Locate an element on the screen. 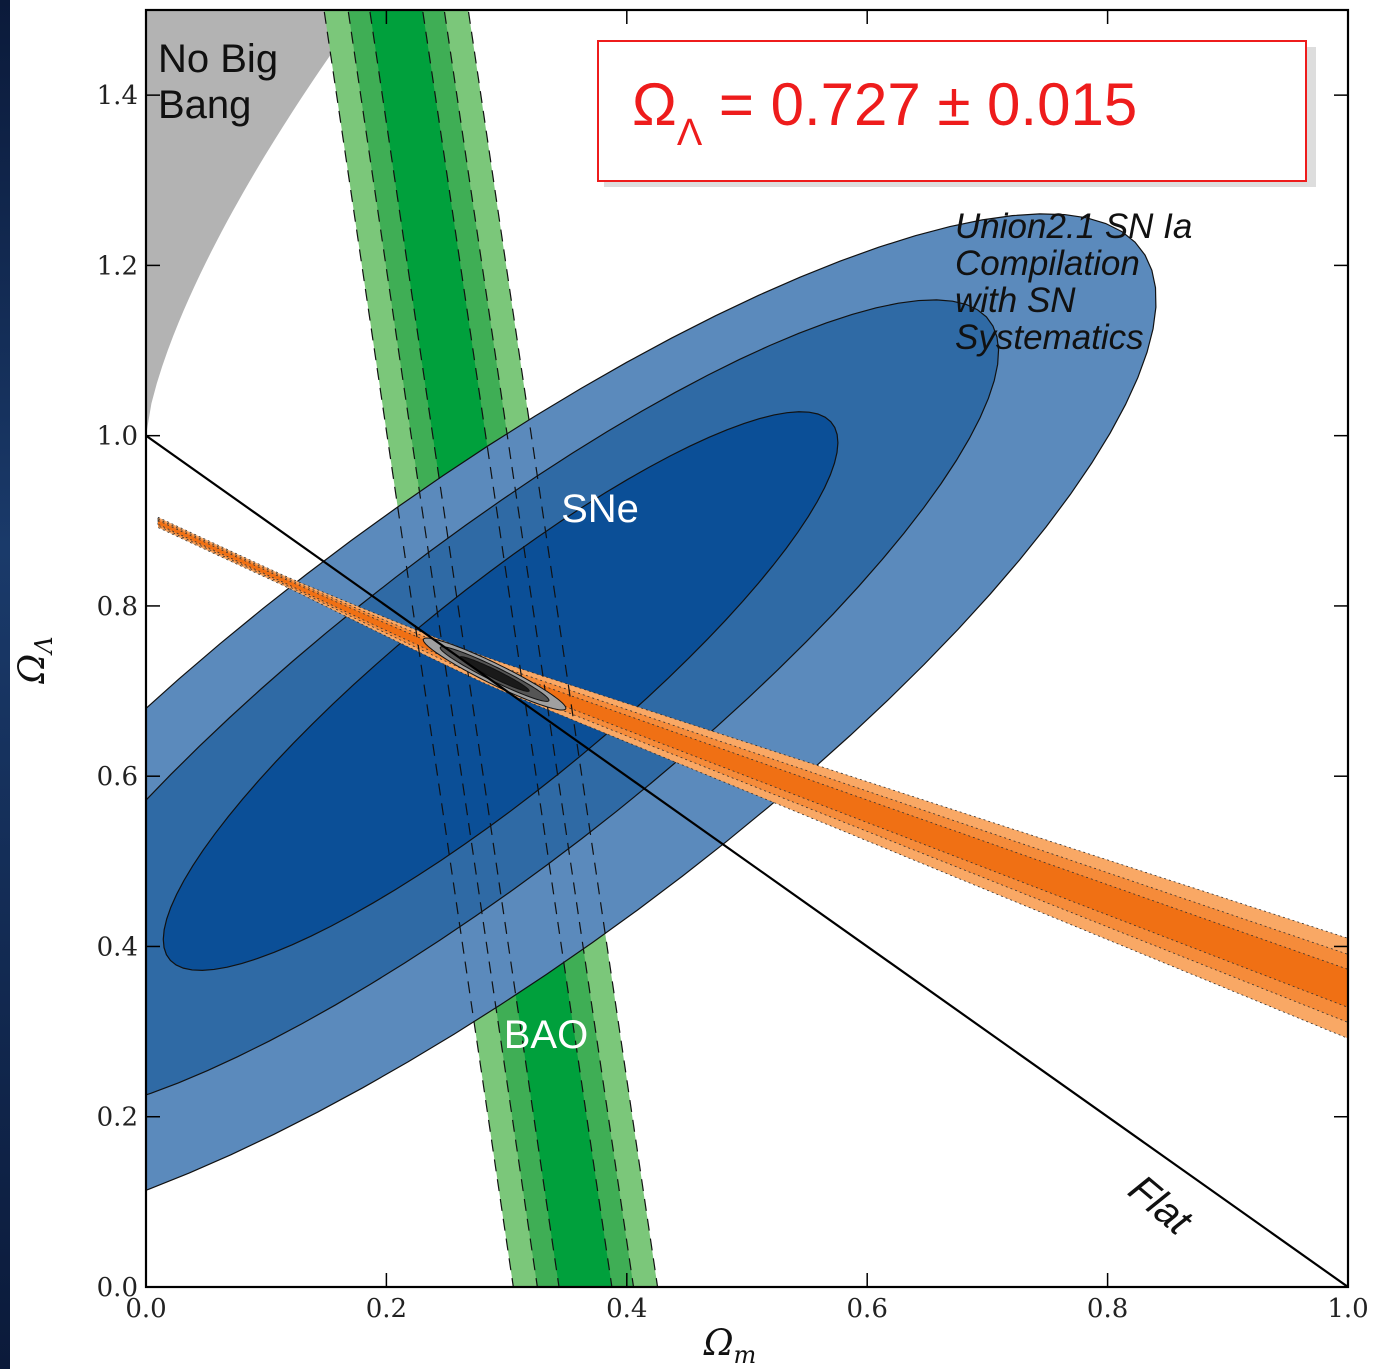 The height and width of the screenshot is (1369, 1373). y-tick-label: 0.4 is located at coordinates (117, 947).